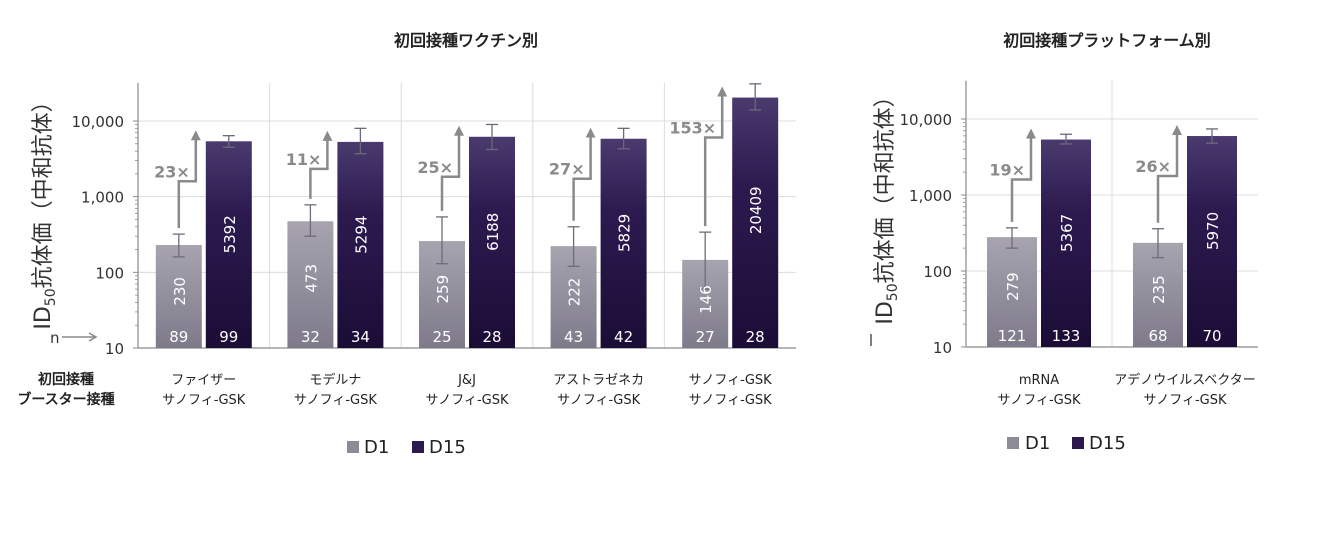  I want to click on n-value-d1: 89, so click(178, 337).